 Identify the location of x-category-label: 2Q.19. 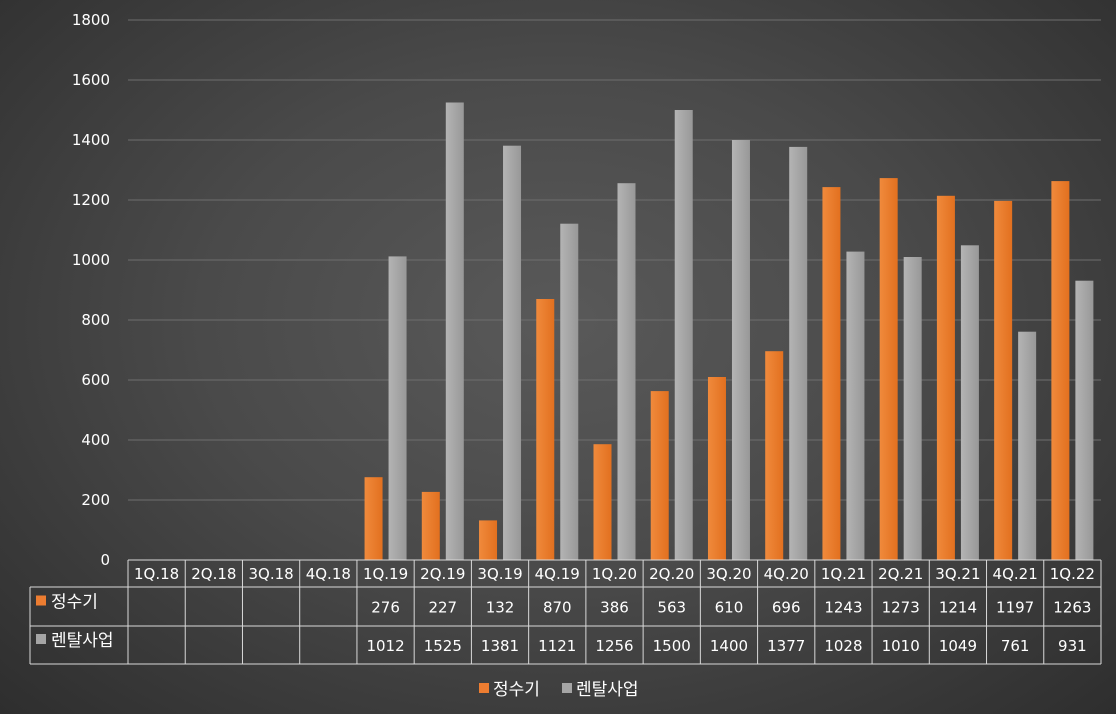
(442, 574).